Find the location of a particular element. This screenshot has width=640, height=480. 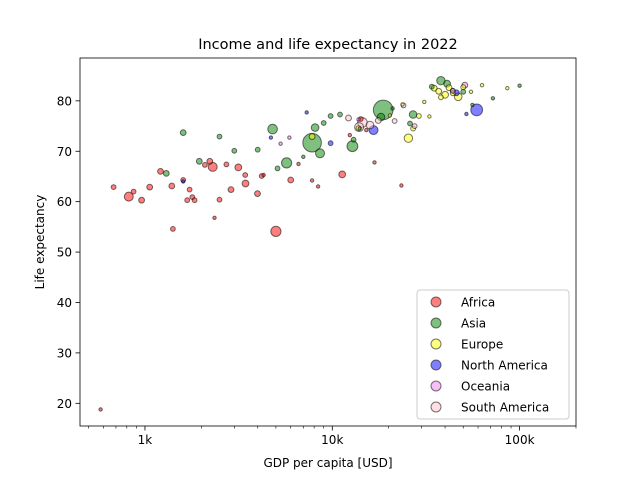

x-axis-label: GDP per capita [USD] is located at coordinates (327, 463).